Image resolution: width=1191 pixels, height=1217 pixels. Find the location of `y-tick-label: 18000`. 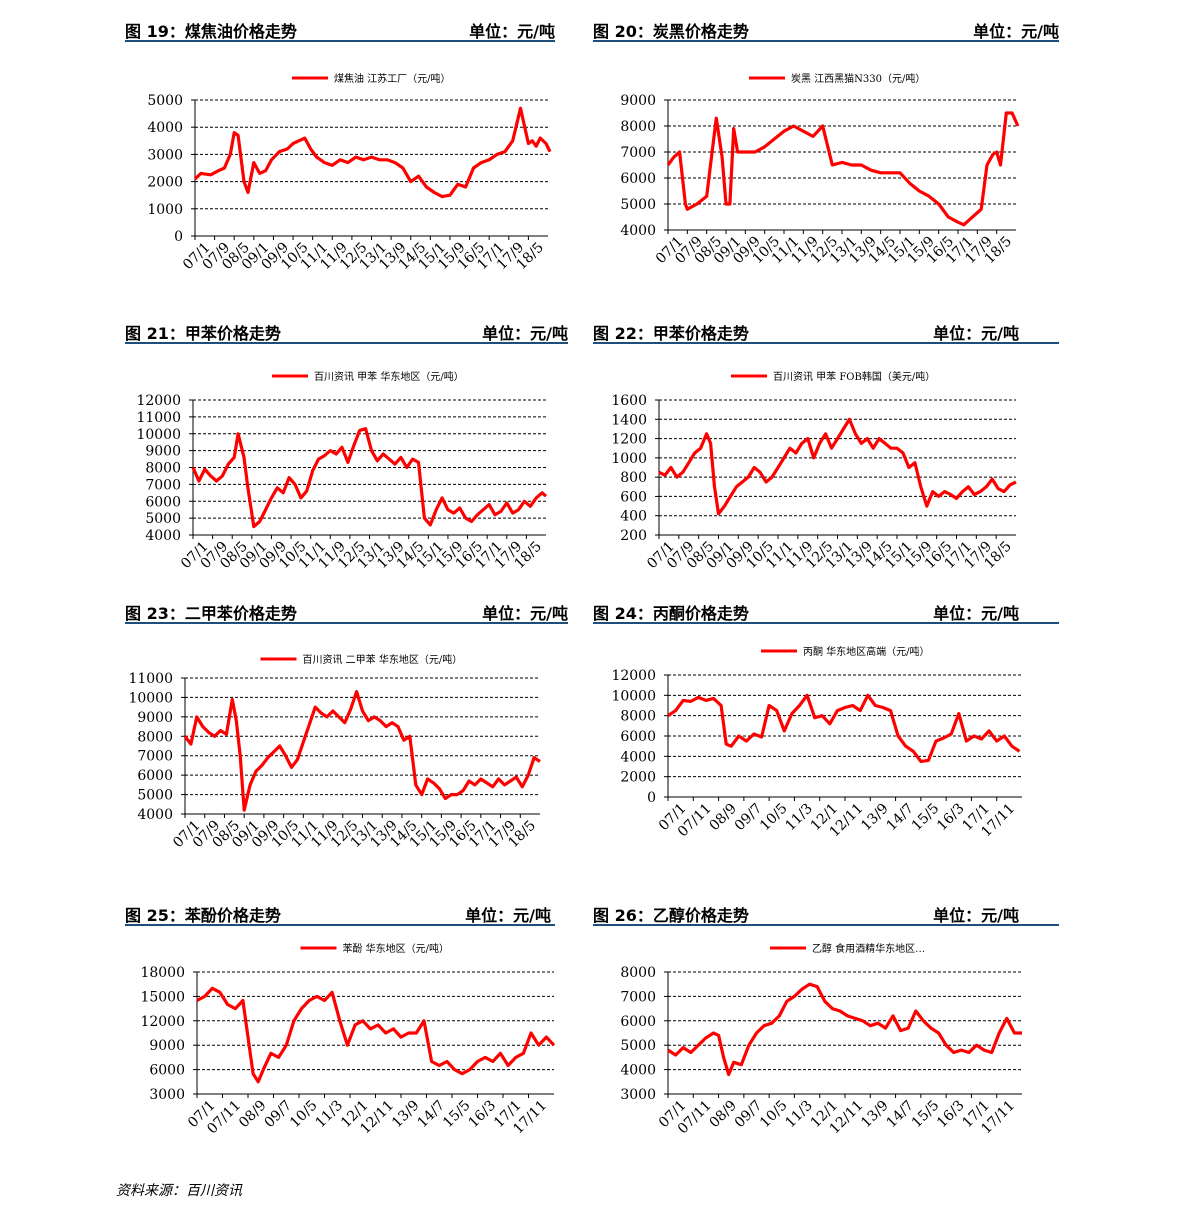

y-tick-label: 18000 is located at coordinates (162, 973).